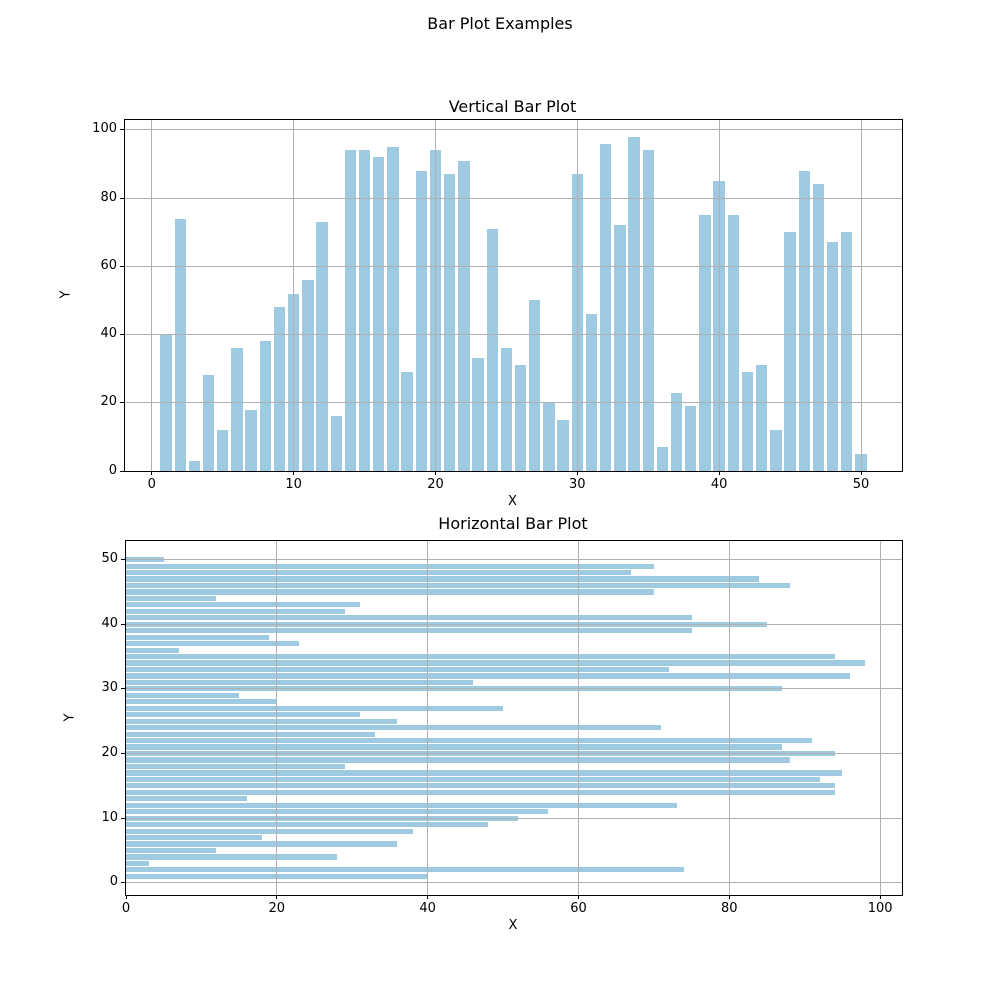 This screenshot has height=1000, width=1000. I want to click on figure-title: Bar Plot Examples, so click(500, 23).